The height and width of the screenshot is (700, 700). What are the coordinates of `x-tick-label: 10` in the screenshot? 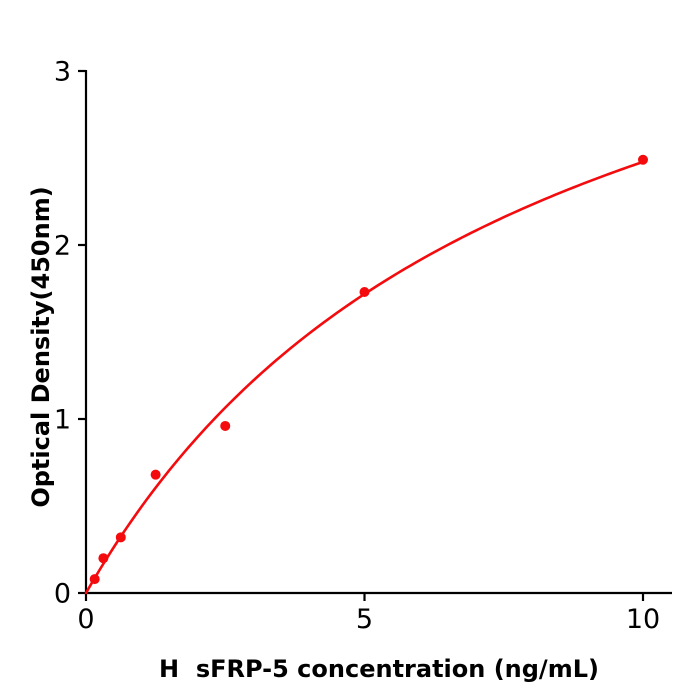 It's located at (643, 619).